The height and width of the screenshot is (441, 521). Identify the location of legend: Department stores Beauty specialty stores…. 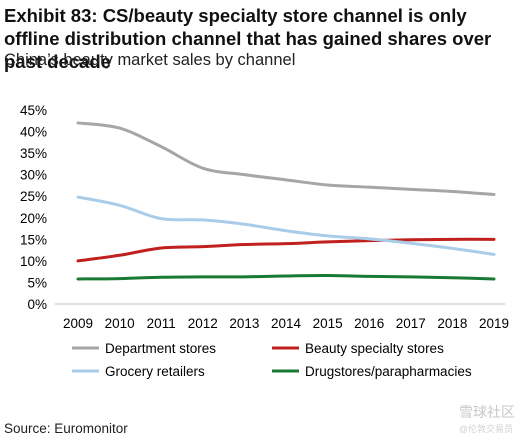
(272, 360).